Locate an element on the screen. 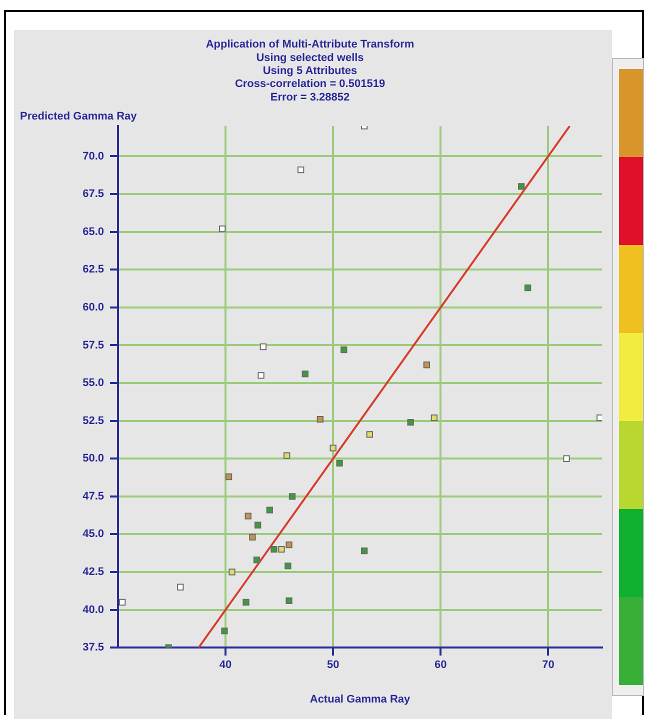 The width and height of the screenshot is (650, 719). y-tick-label: 55.0 is located at coordinates (93, 383).